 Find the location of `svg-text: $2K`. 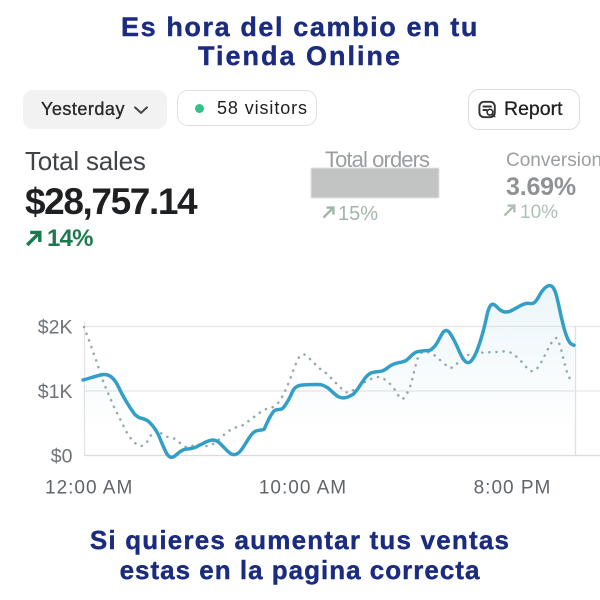

svg-text: $2K is located at coordinates (55, 328).